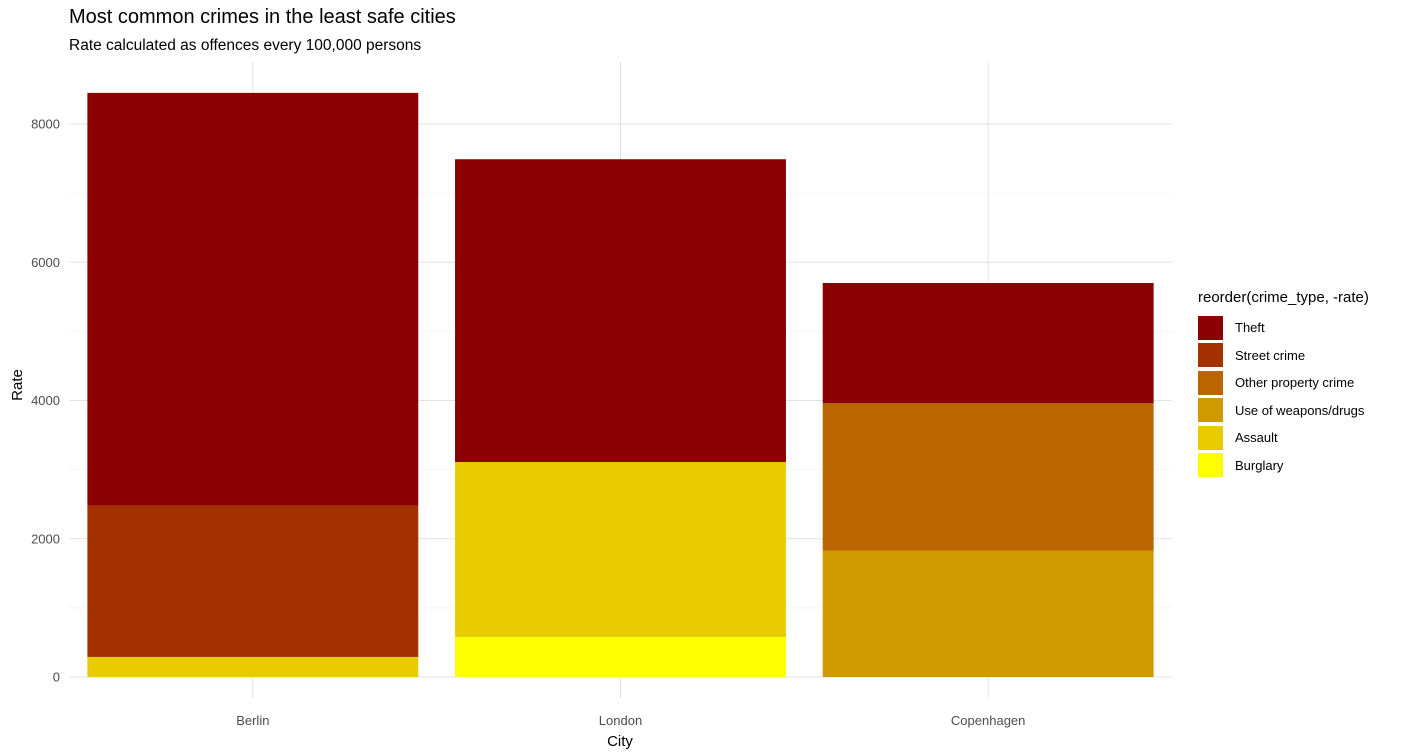  I want to click on y-tick-label: 6000, so click(45, 262).